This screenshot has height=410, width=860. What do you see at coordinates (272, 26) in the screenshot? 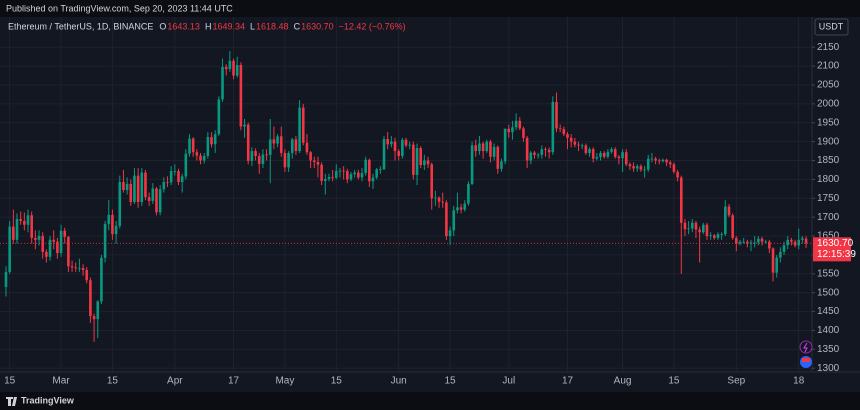
I see `legend-value: 1618.48` at bounding box center [272, 26].